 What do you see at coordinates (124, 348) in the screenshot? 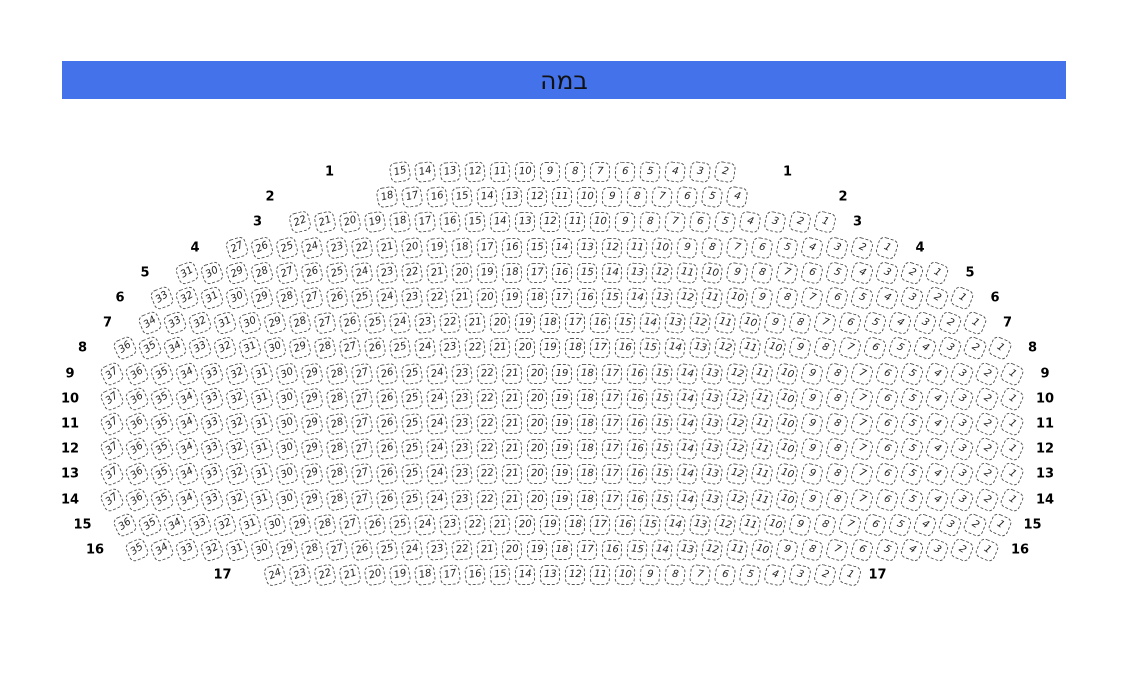
I see `seat: 36` at bounding box center [124, 348].